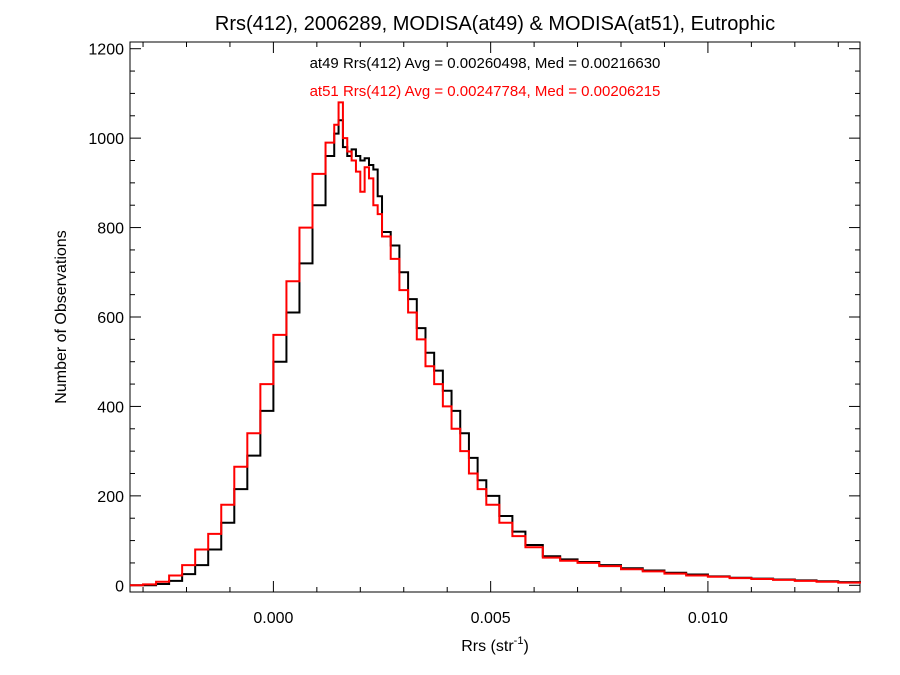 This screenshot has height=675, width=900. Describe the element at coordinates (525, 646) in the screenshot. I see `x-axis-label-end: )` at that location.